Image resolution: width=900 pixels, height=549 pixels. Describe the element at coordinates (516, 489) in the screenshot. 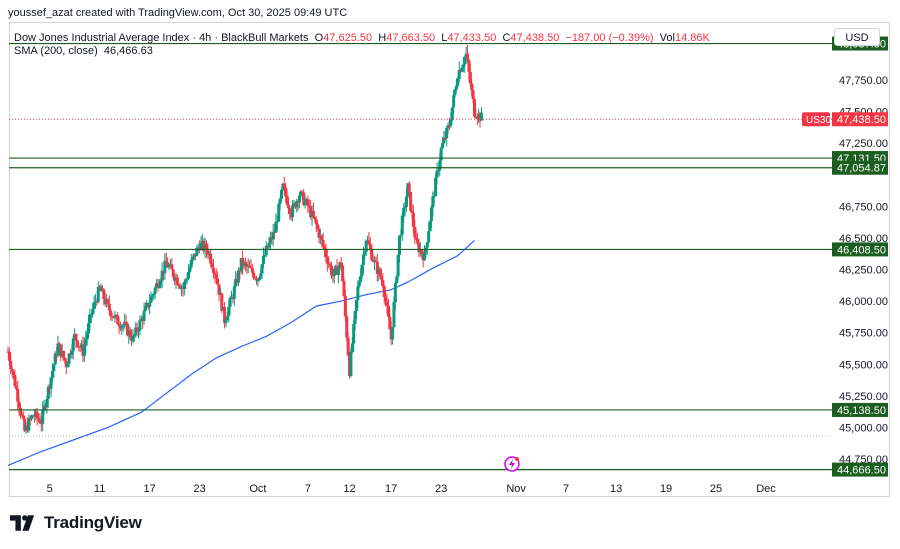

I see `x-tick-label: Nov` at that location.